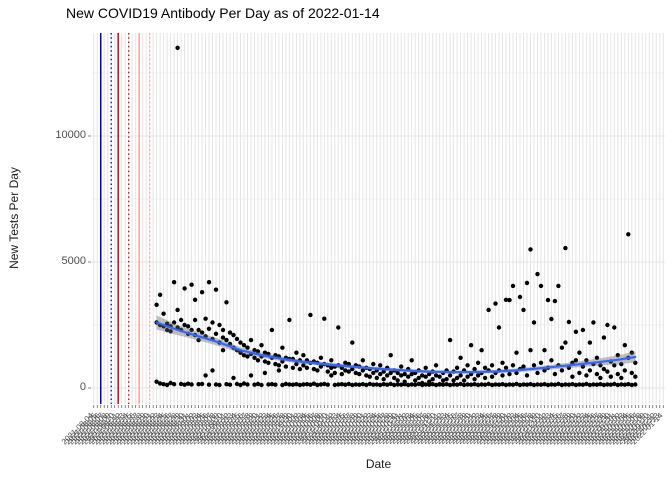  What do you see at coordinates (70, 135) in the screenshot?
I see `y-tick-label: 10000` at bounding box center [70, 135].